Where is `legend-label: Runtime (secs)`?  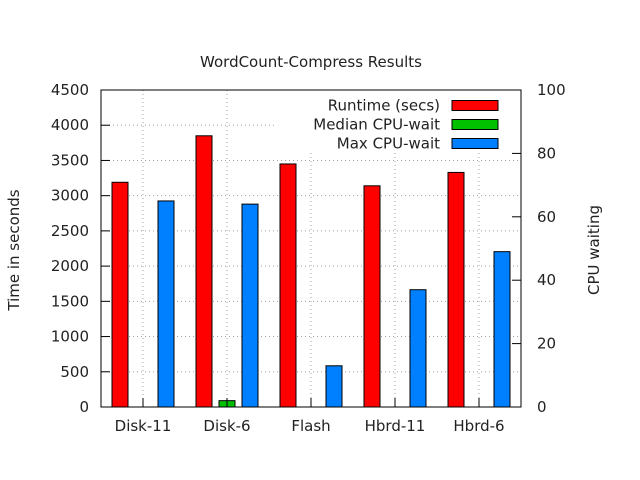
legend-label: Runtime (secs) is located at coordinates (384, 106).